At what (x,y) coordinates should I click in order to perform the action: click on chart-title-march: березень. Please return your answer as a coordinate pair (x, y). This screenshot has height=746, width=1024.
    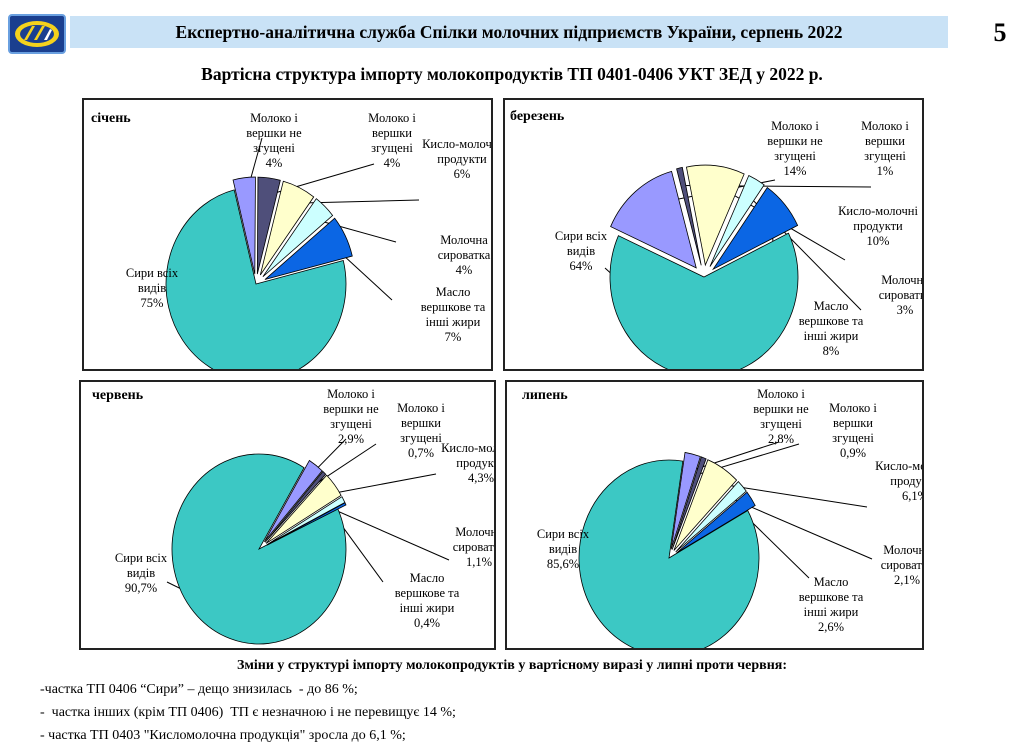
    Looking at the image, I should click on (537, 116).